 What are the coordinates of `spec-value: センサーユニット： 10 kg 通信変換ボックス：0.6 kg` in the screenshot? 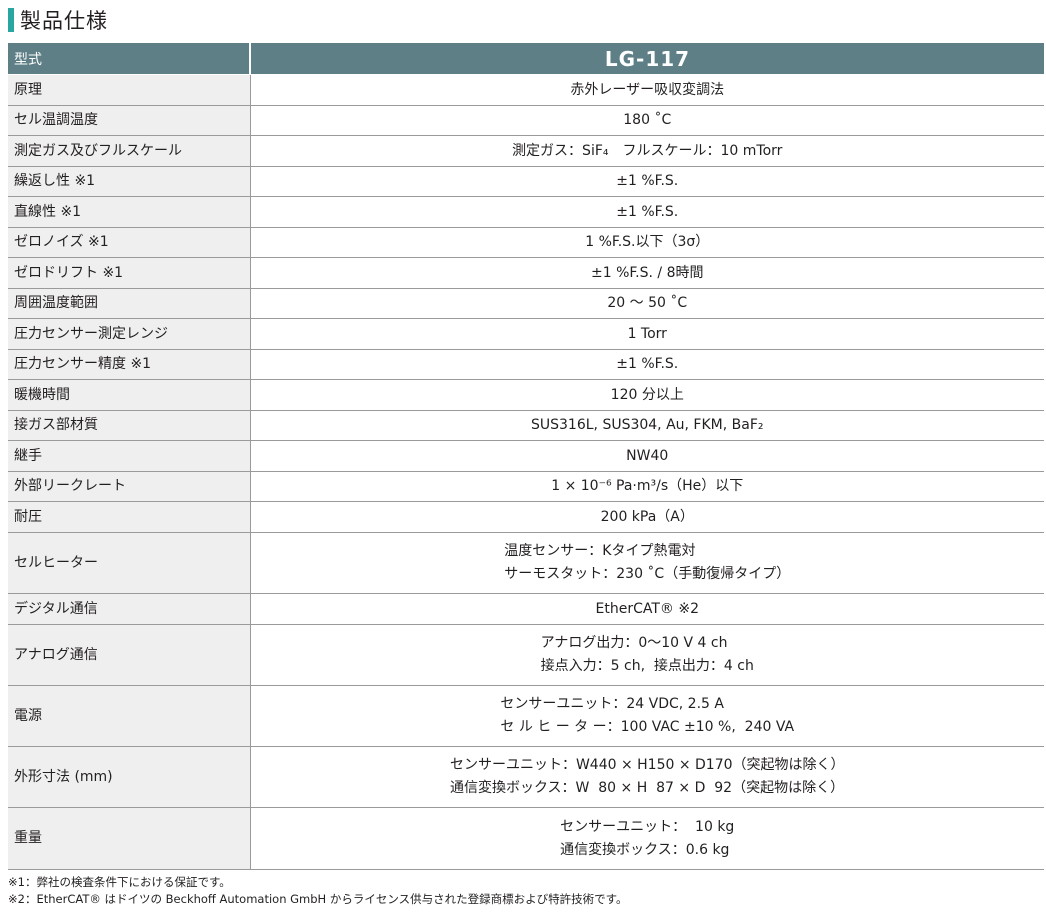 It's located at (647, 838).